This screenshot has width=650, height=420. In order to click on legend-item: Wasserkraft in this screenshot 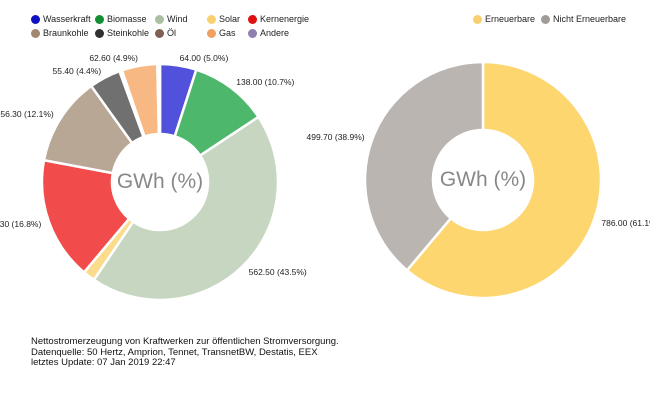, I will do `click(61, 19)`.